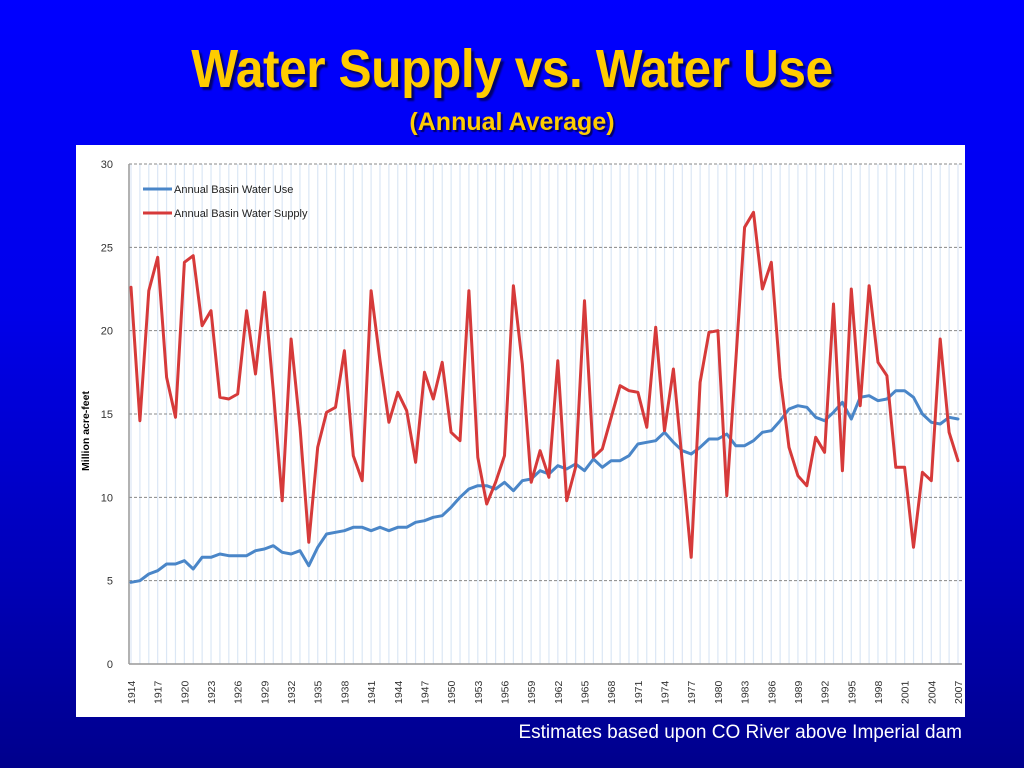 Image resolution: width=1024 pixels, height=768 pixels. I want to click on x-tick-label: 1995, so click(852, 692).